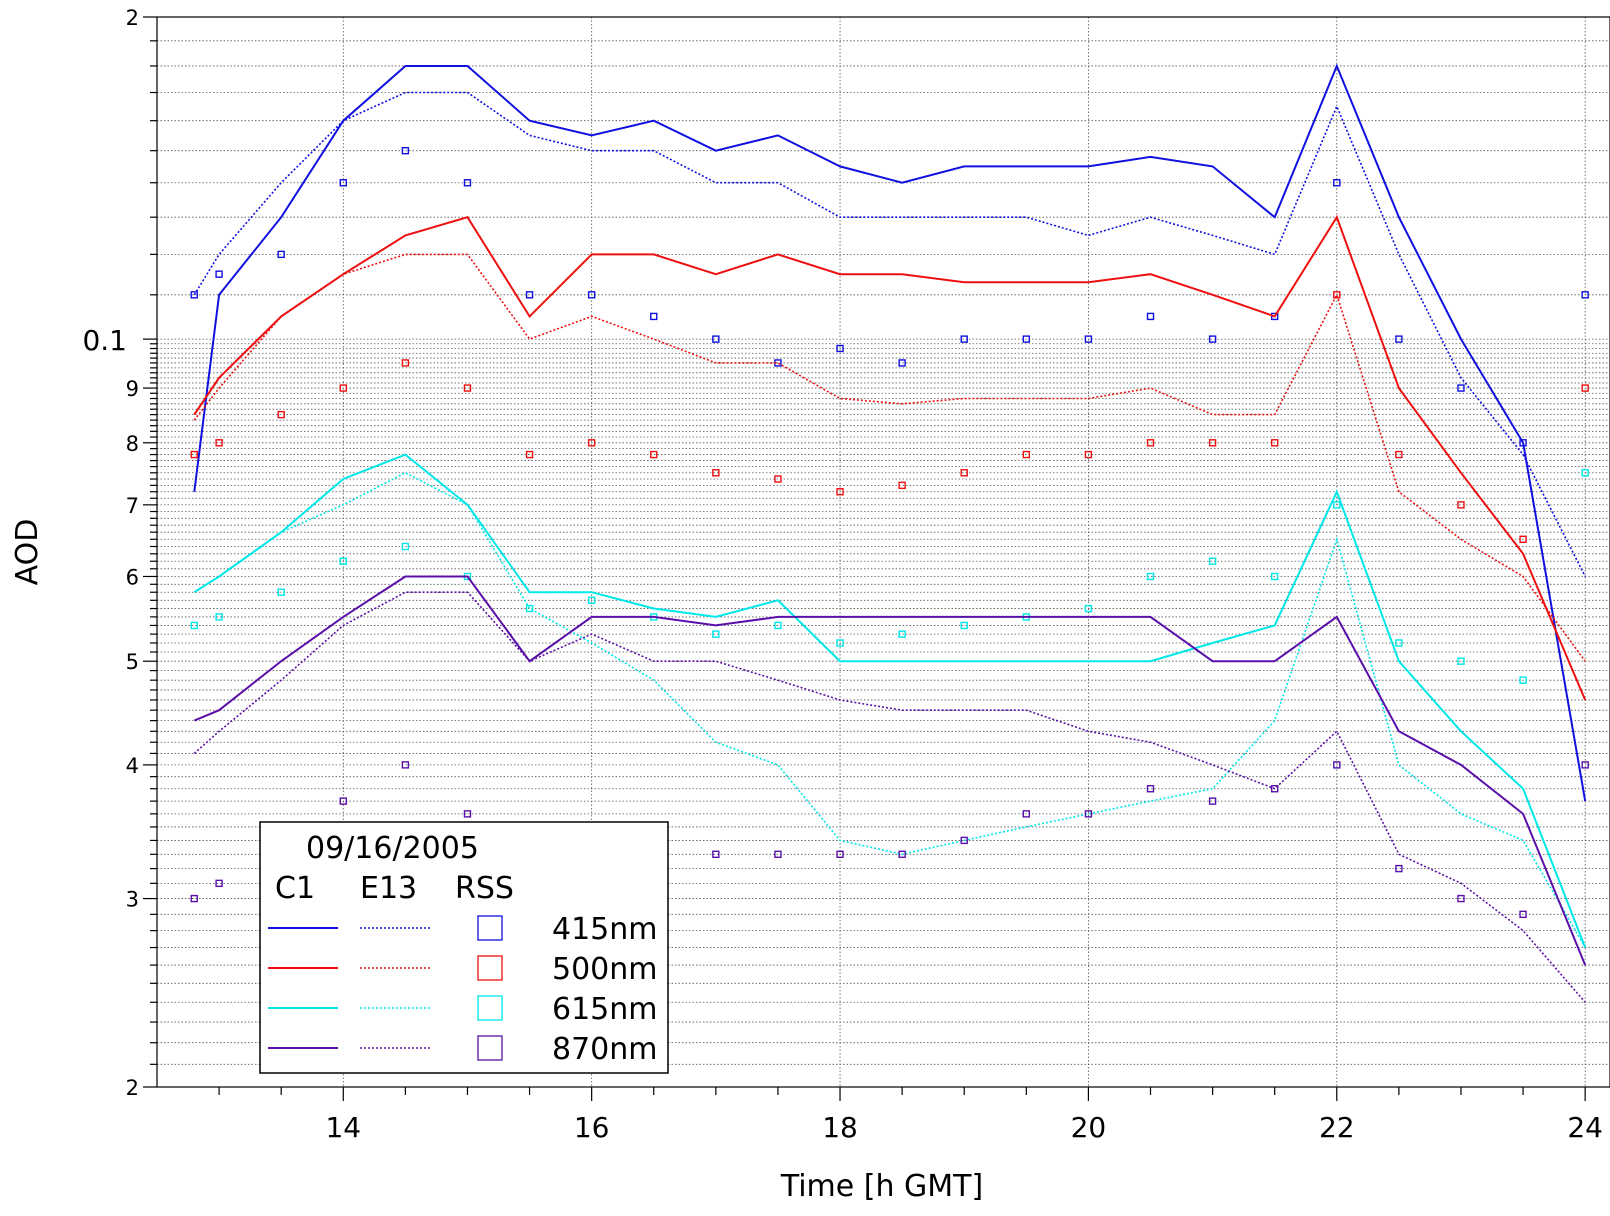  I want to click on legend-rows: 415nm 500nm 615nm 870nm, so click(463, 989).